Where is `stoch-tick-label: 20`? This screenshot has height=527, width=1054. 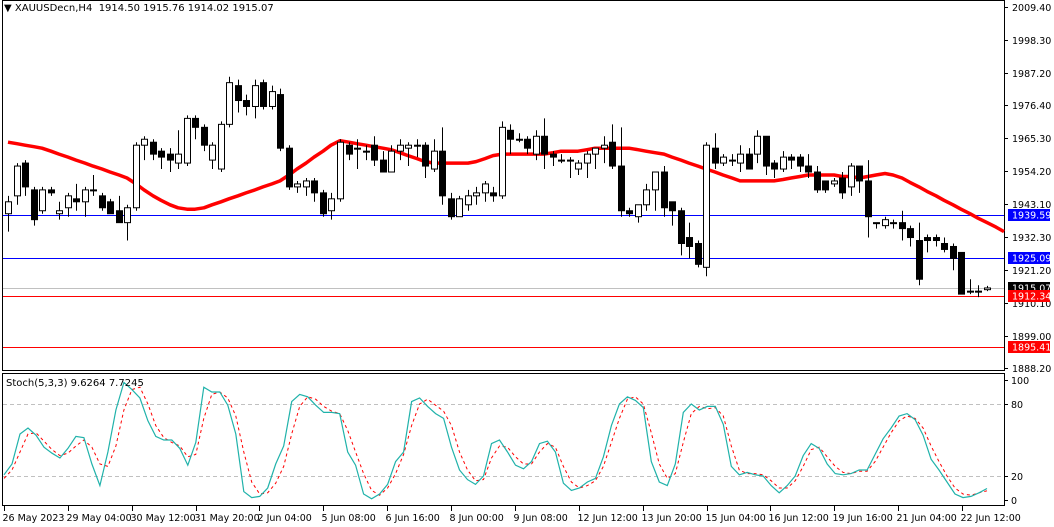 stoch-tick-label: 20 is located at coordinates (1017, 477).